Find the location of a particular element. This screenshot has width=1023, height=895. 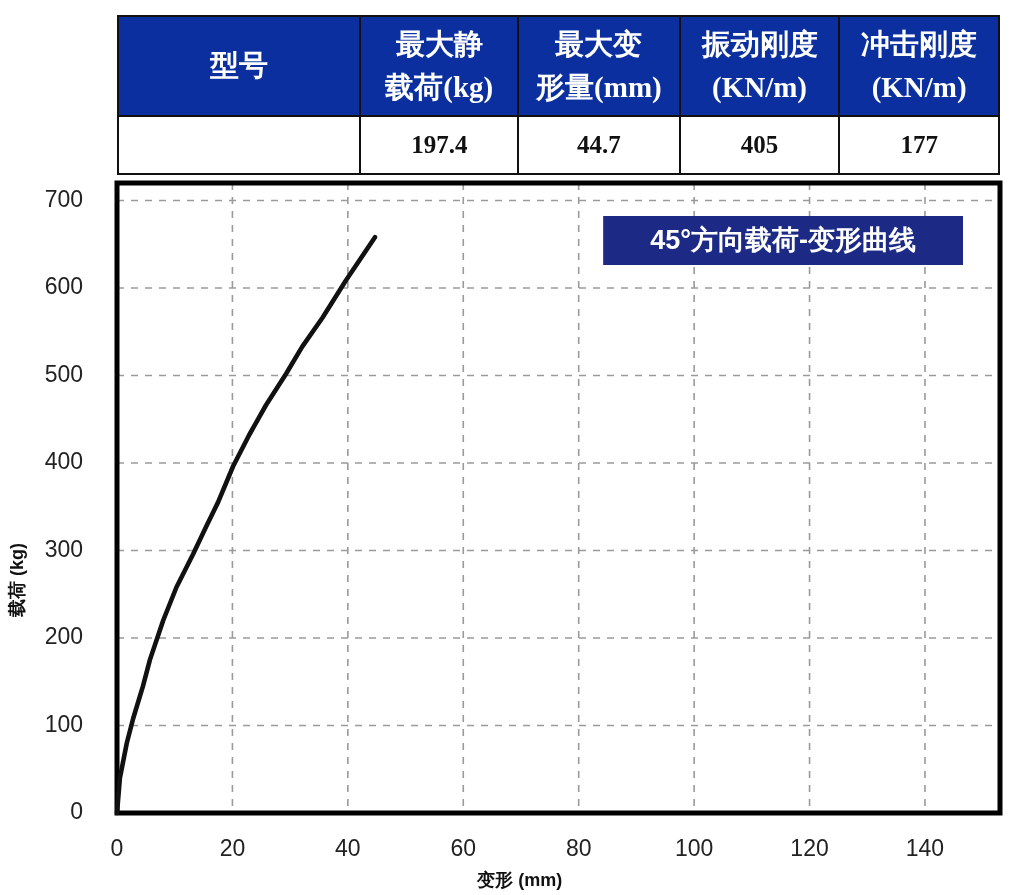

category-label: 最大变形量(mm) is located at coordinates (599, 66).